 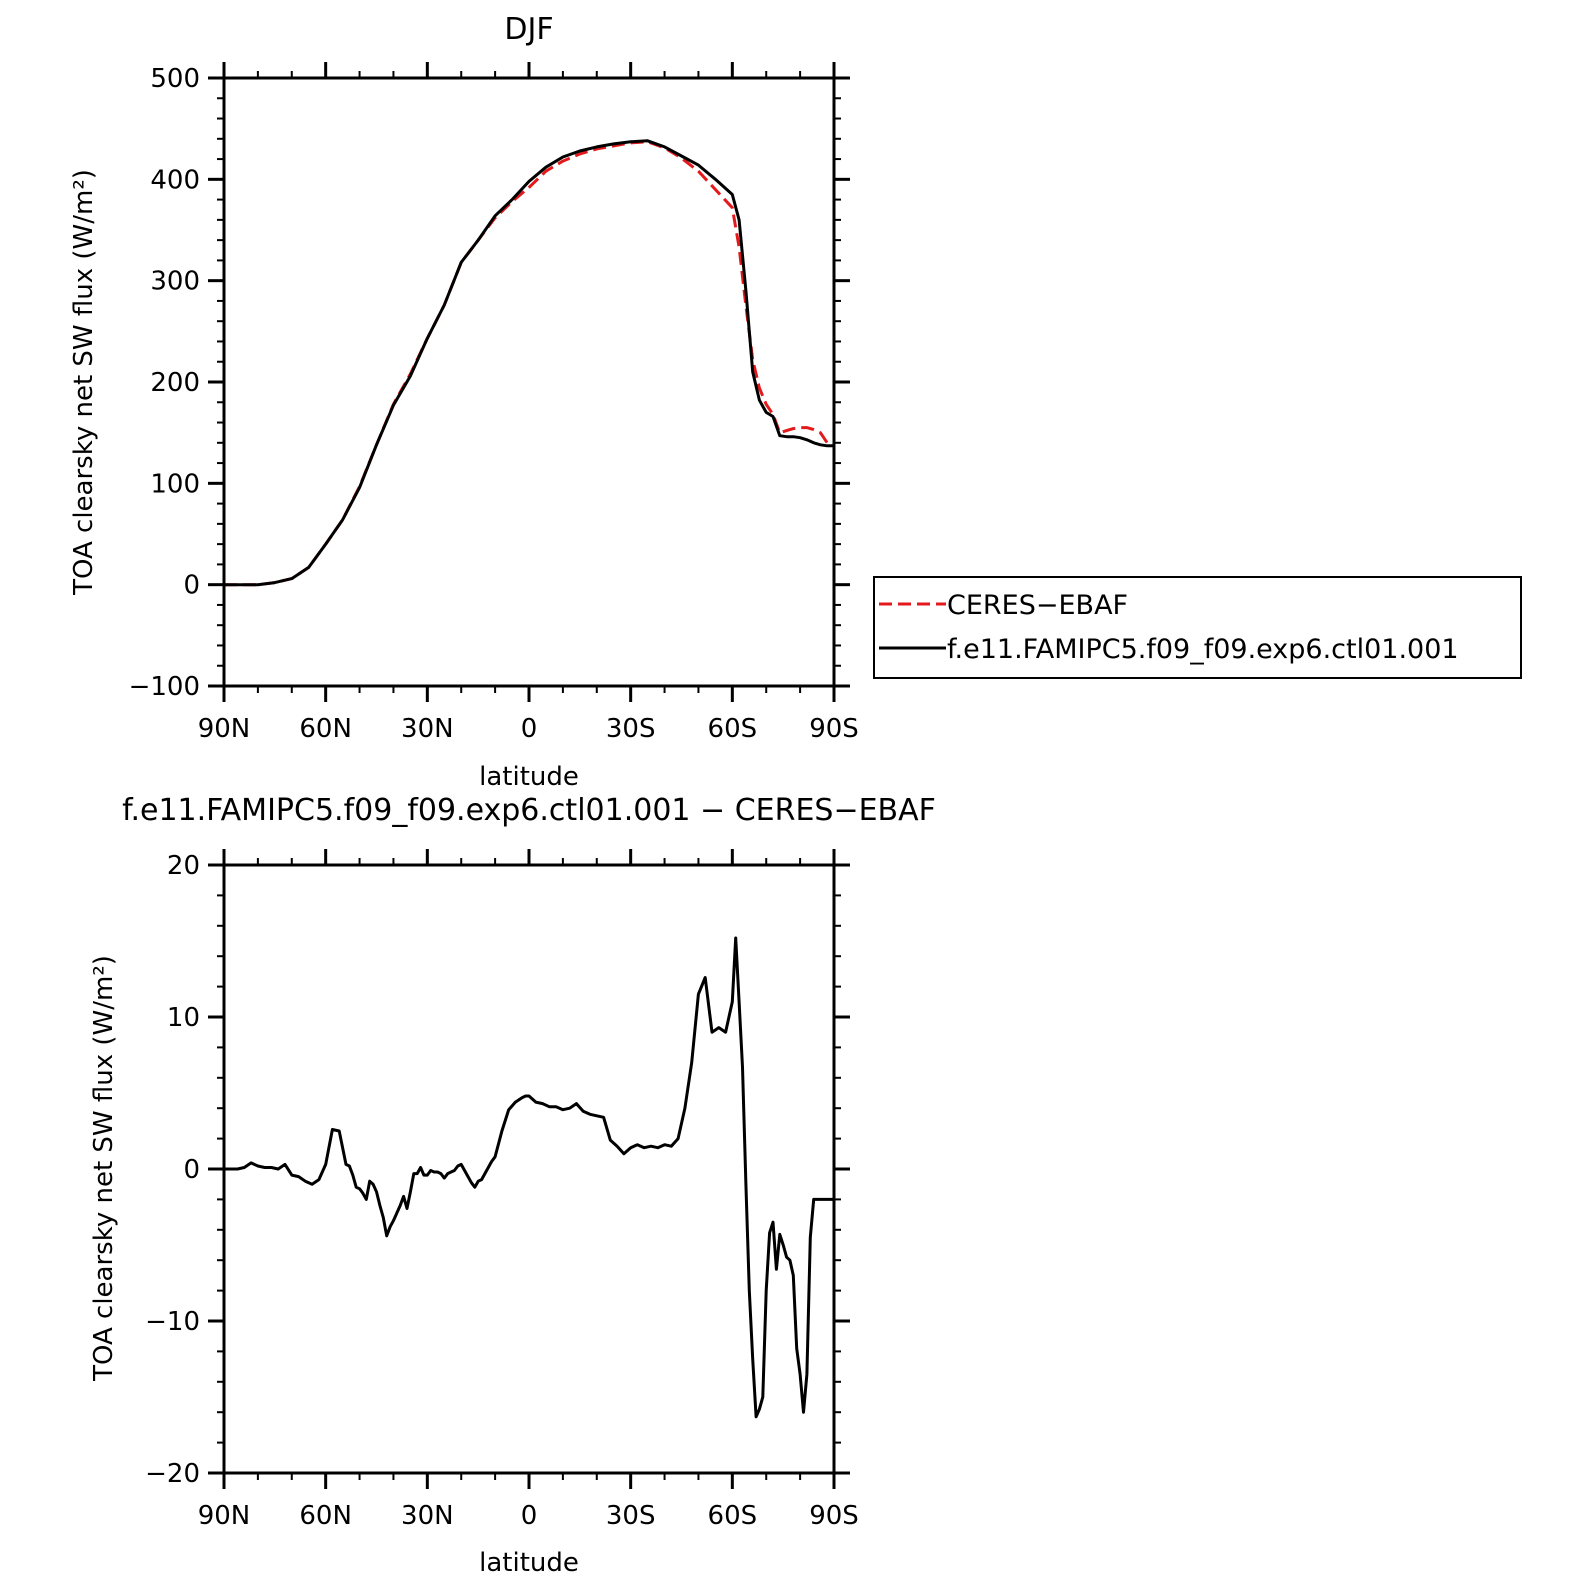 What do you see at coordinates (631, 729) in the screenshot?
I see `chart-top-xtick-label: 30S` at bounding box center [631, 729].